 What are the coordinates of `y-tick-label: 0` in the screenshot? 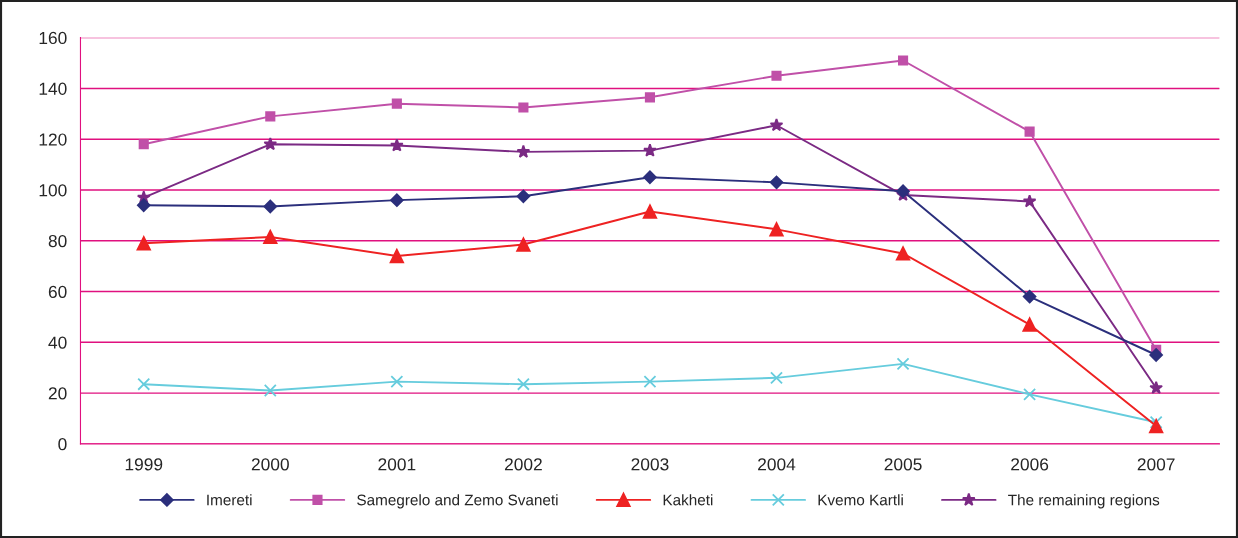 It's located at (62, 444).